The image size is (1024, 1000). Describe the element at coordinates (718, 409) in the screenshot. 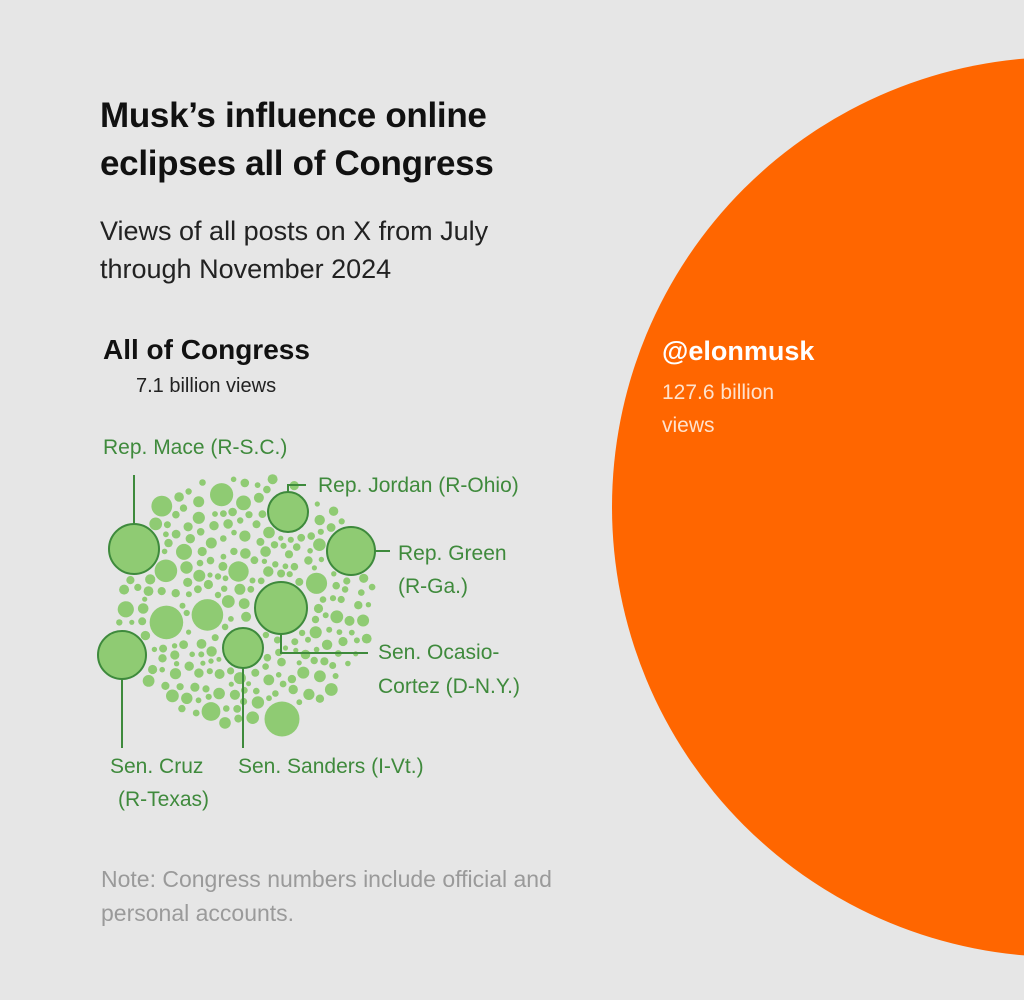

I see `musk-value: 127.6 billion views` at that location.